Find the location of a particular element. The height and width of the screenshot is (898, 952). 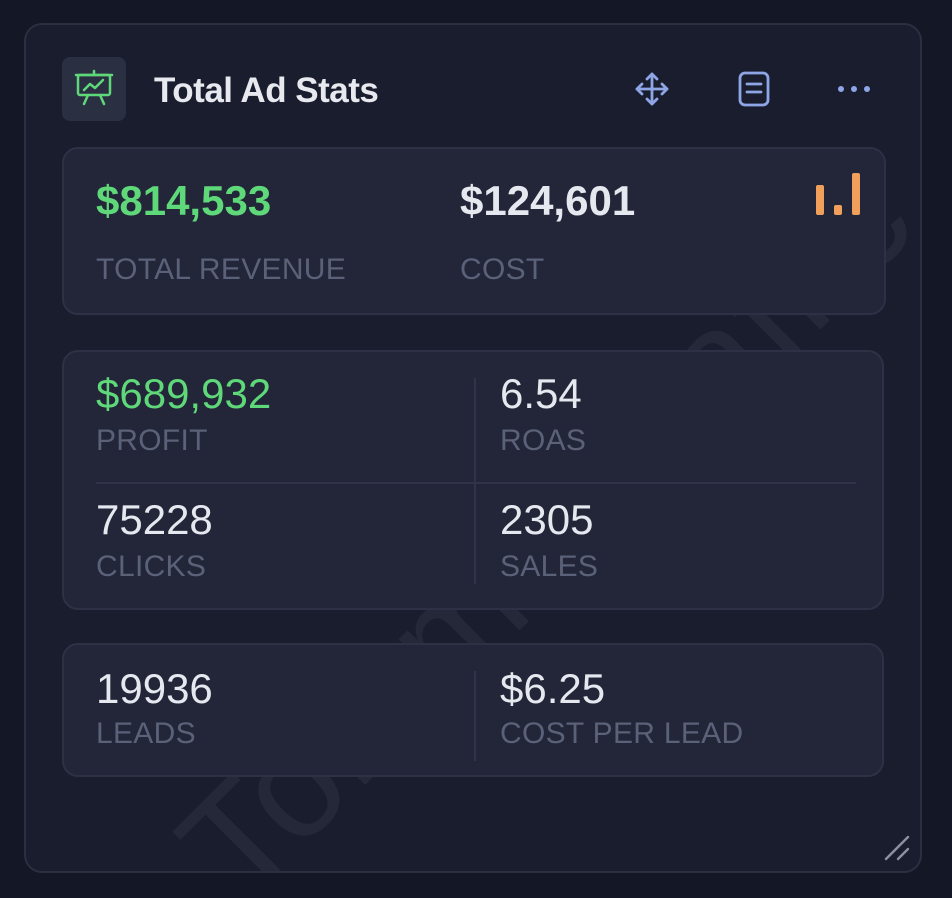

notes-button is located at coordinates (754, 89).